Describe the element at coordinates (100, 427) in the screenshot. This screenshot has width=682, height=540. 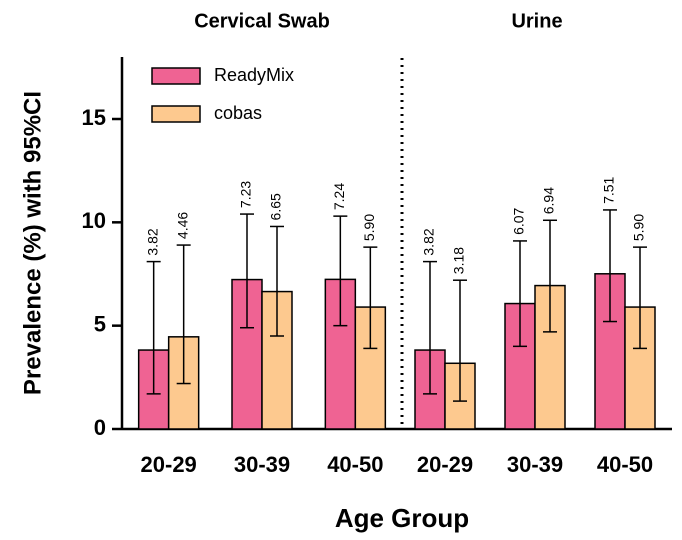
I see `y-tick-label: 0` at that location.